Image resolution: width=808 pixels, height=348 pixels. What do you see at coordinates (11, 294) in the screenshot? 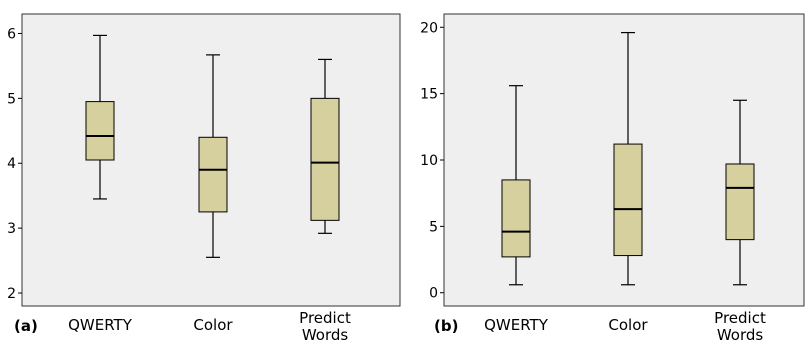
I see `y-tick-label: 2` at bounding box center [11, 294].